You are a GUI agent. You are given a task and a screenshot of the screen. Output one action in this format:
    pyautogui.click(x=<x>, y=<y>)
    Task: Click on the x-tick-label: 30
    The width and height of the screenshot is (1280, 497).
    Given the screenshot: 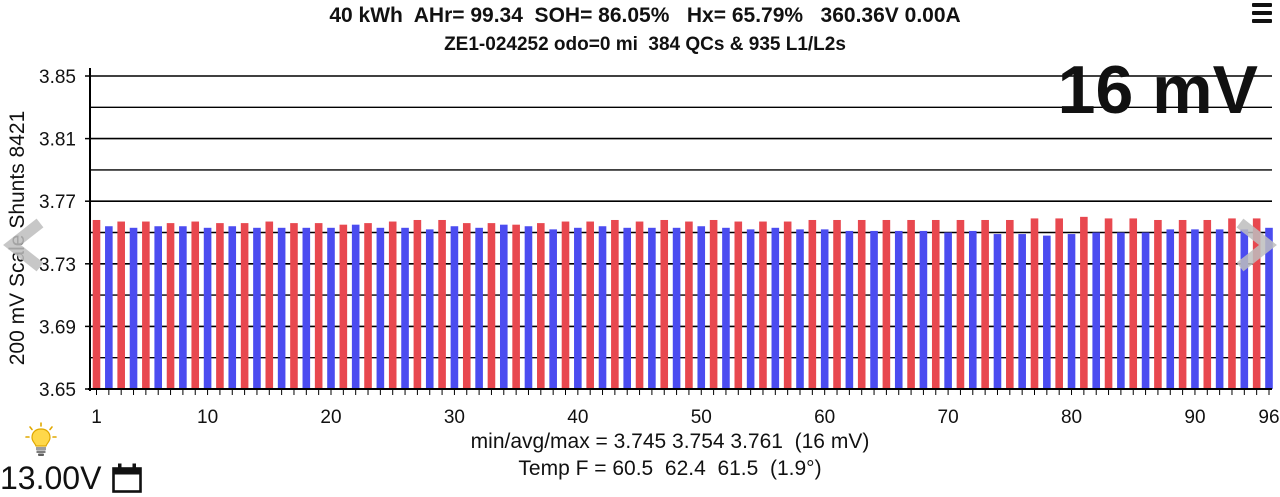 What is the action you would take?
    pyautogui.click(x=454, y=417)
    